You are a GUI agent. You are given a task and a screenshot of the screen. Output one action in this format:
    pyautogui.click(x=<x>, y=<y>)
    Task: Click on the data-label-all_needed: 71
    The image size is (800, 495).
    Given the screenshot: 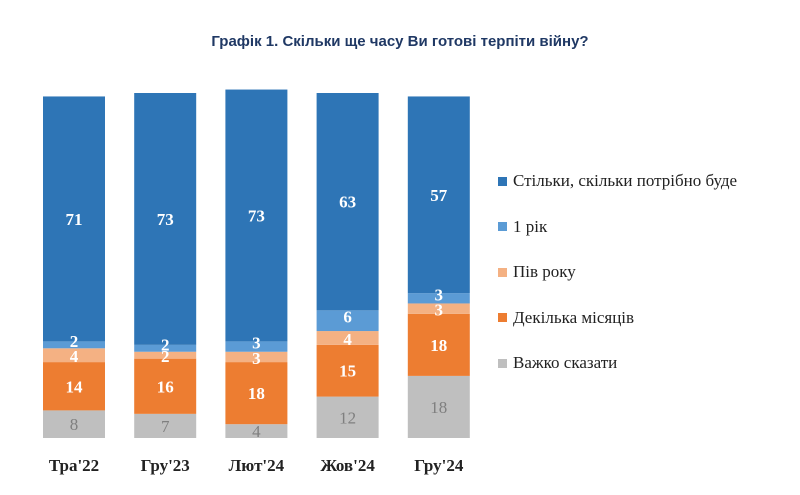 What is the action you would take?
    pyautogui.click(x=74, y=219)
    